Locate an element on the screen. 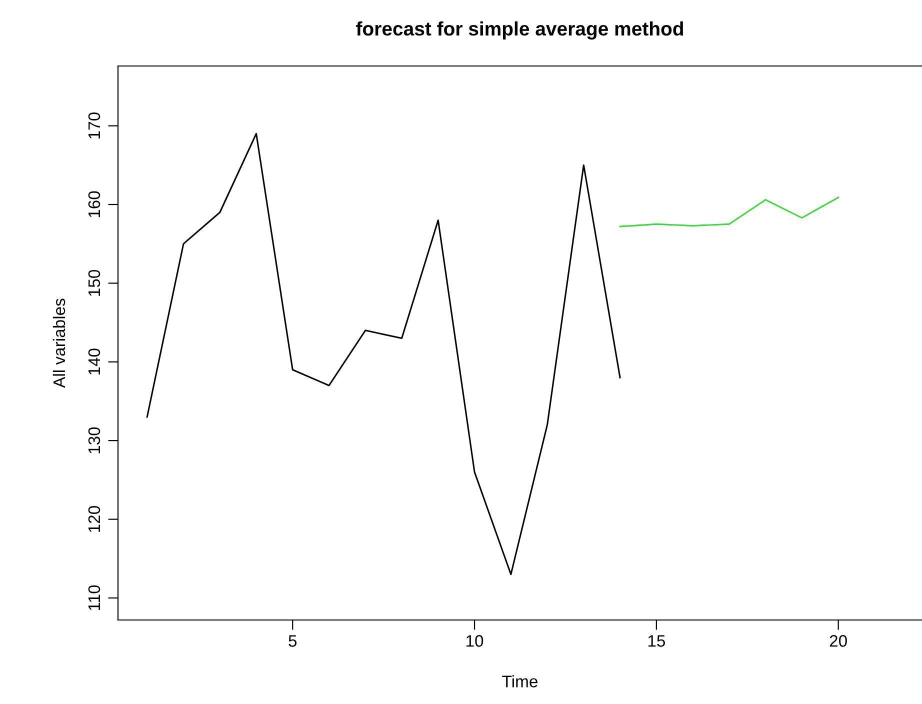 The width and height of the screenshot is (922, 704). x-tick-label: 15 is located at coordinates (656, 641).